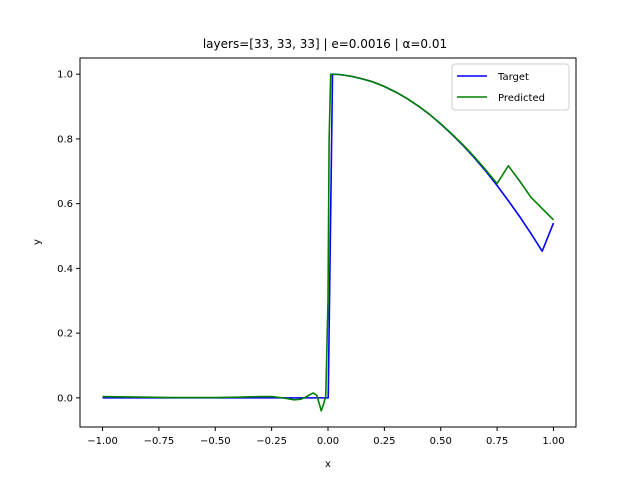  Describe the element at coordinates (65, 204) in the screenshot. I see `y-tick-label: 0.6` at that location.